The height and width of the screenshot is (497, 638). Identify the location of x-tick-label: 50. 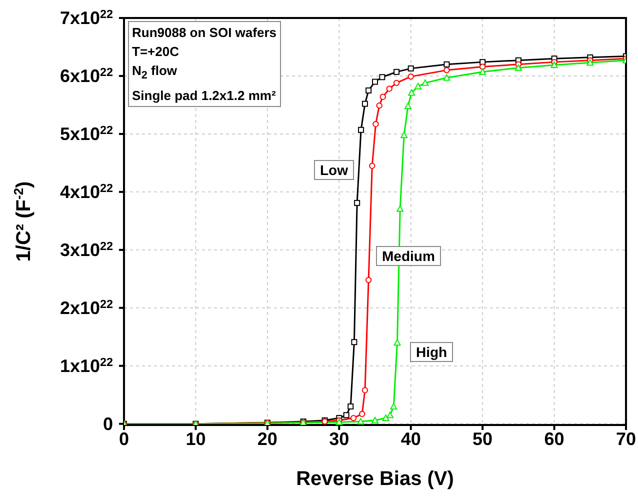
(482, 438).